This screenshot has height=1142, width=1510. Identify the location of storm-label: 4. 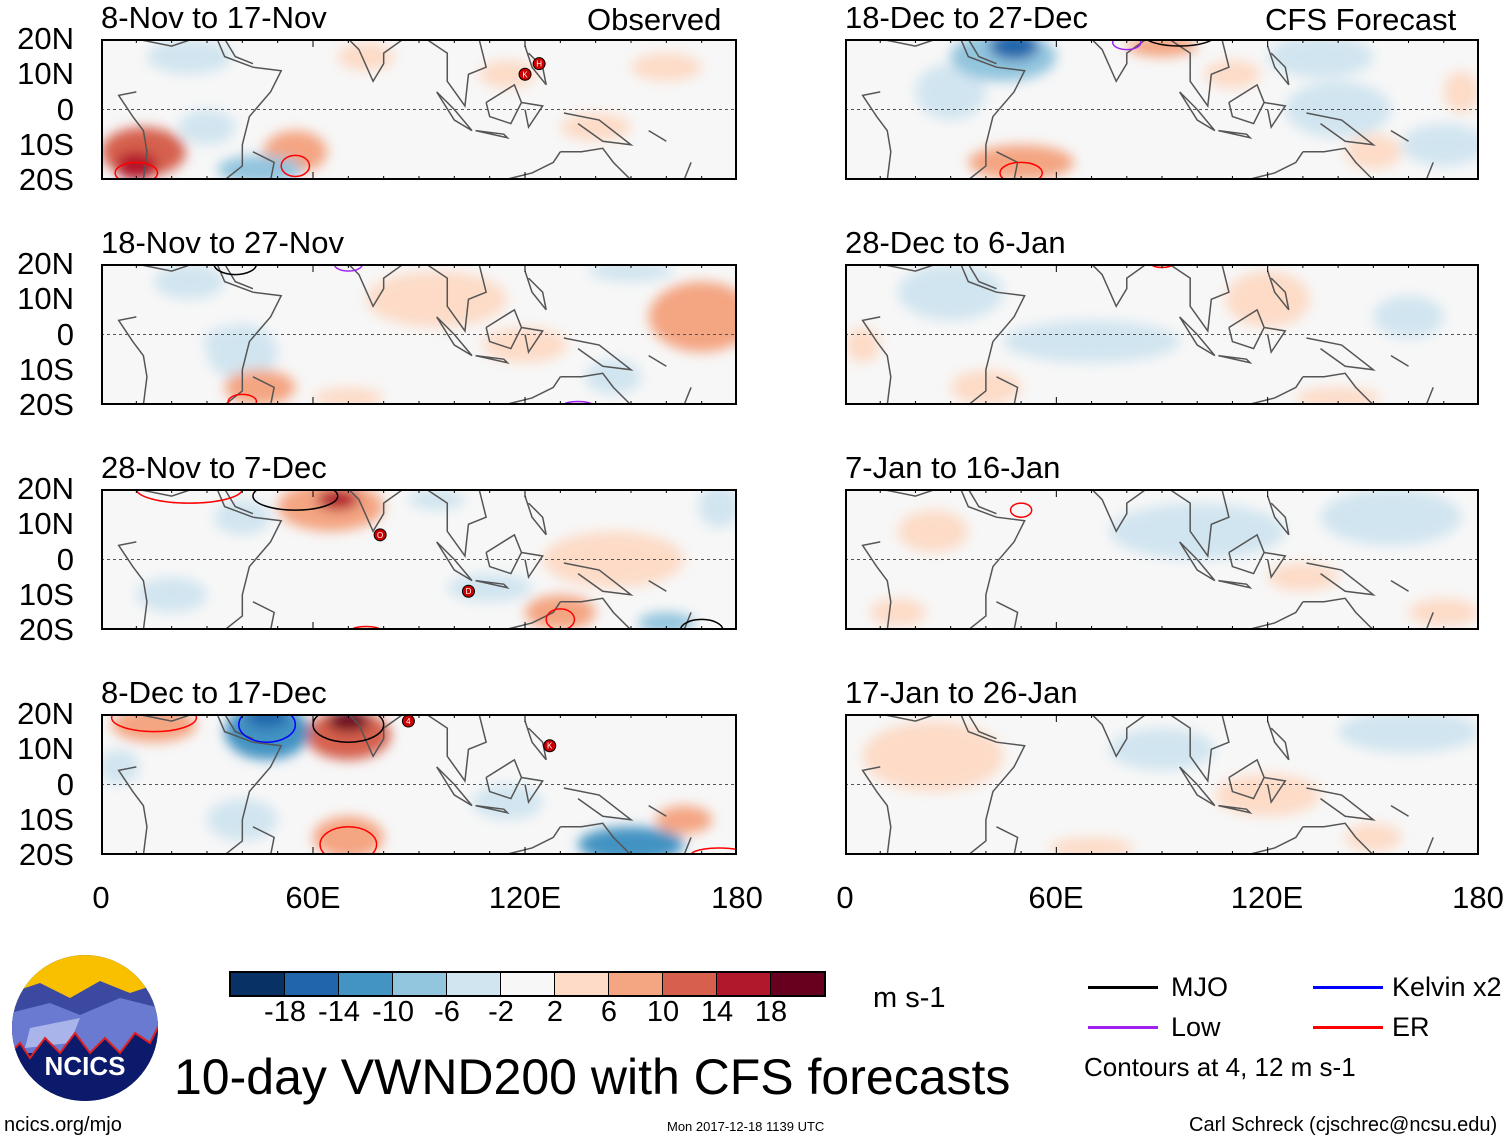
(408, 721).